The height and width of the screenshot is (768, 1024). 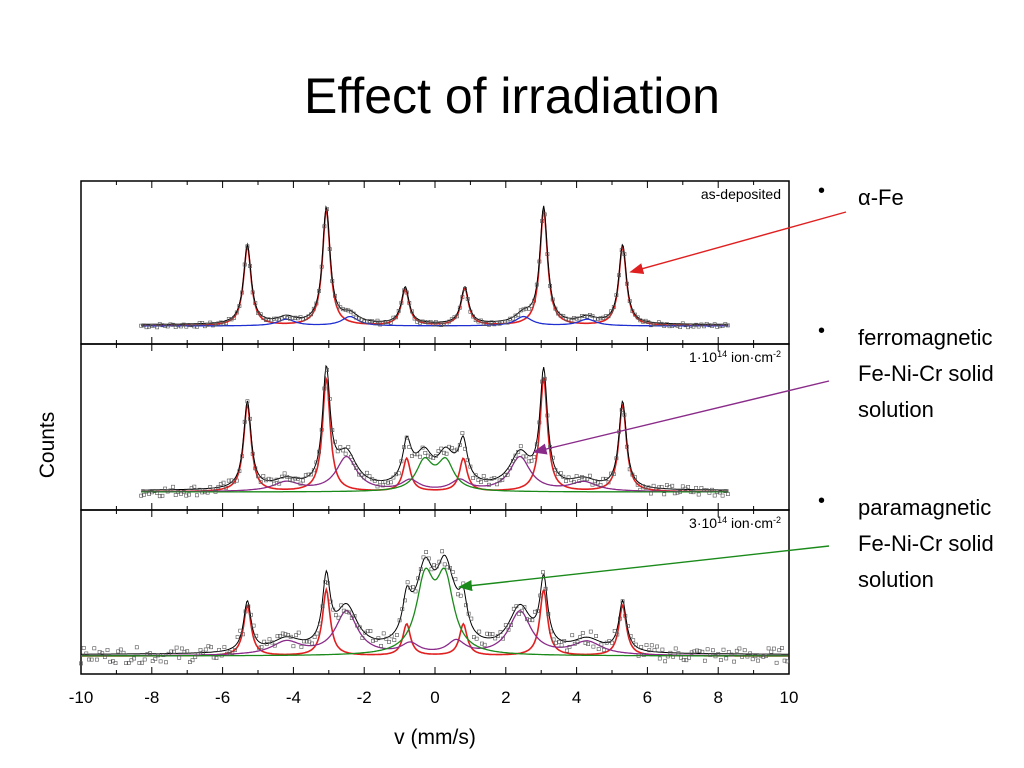 I want to click on y-axis-label: Counts, so click(x=47, y=445).